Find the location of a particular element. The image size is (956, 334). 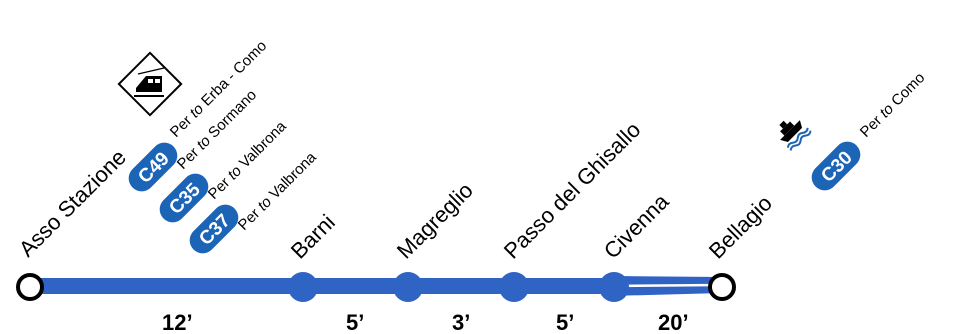

travel-time-2: 5’ is located at coordinates (355, 322).